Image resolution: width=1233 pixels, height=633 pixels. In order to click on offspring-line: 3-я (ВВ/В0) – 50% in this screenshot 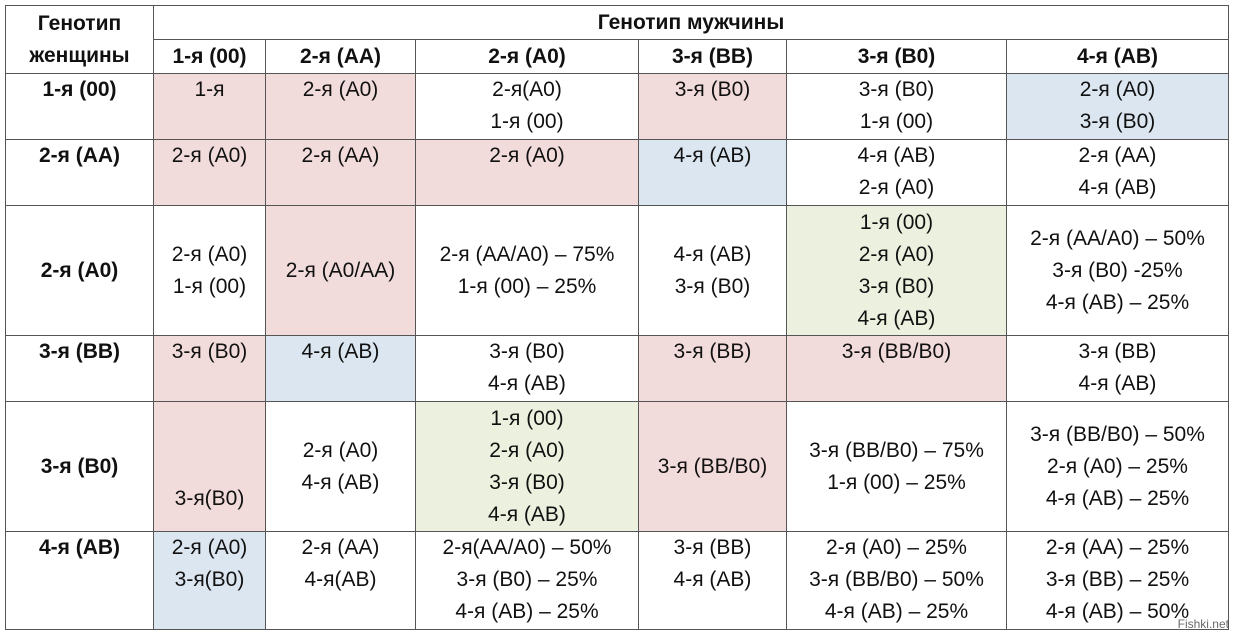, I will do `click(1117, 434)`.